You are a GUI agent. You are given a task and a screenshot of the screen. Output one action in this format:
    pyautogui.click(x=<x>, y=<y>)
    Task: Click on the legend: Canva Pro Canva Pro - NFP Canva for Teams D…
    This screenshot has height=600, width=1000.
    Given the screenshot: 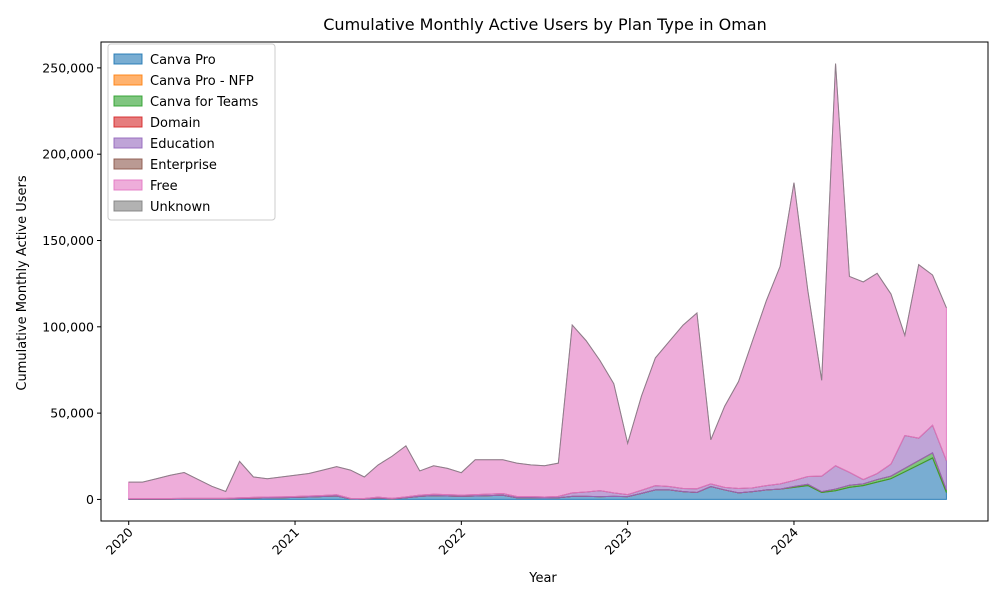 What is the action you would take?
    pyautogui.click(x=191, y=132)
    